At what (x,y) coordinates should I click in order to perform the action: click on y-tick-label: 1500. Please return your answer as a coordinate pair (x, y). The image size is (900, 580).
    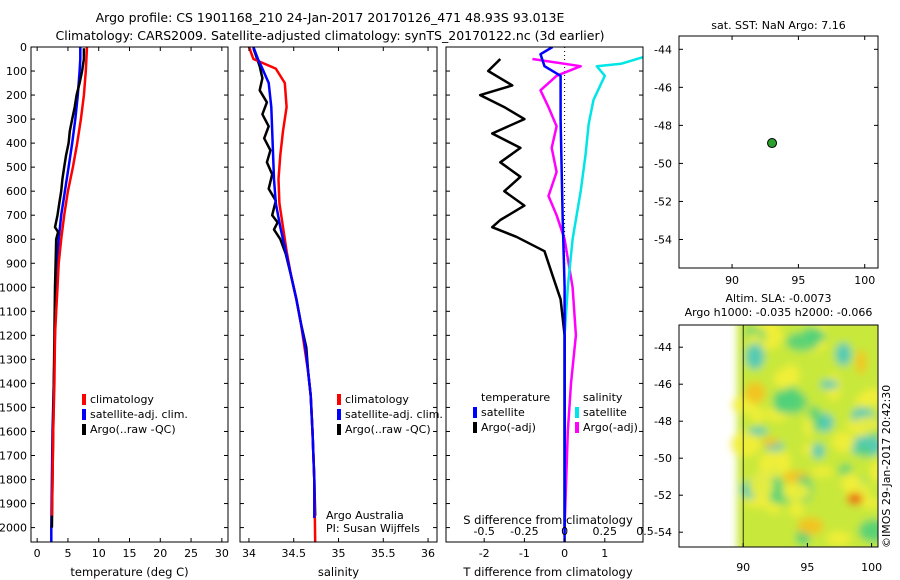
    Looking at the image, I should click on (13, 407).